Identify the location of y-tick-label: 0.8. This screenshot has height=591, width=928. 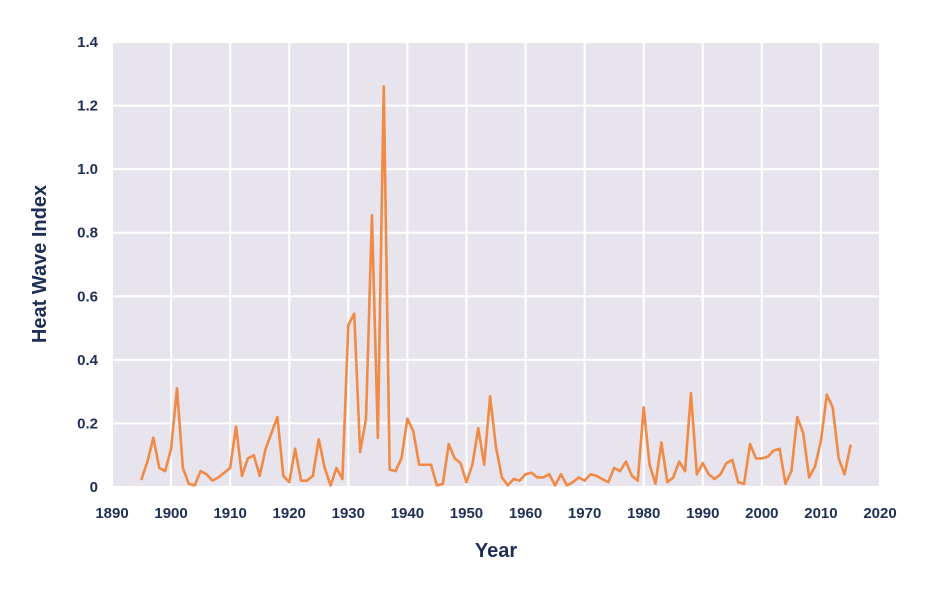
(87, 233).